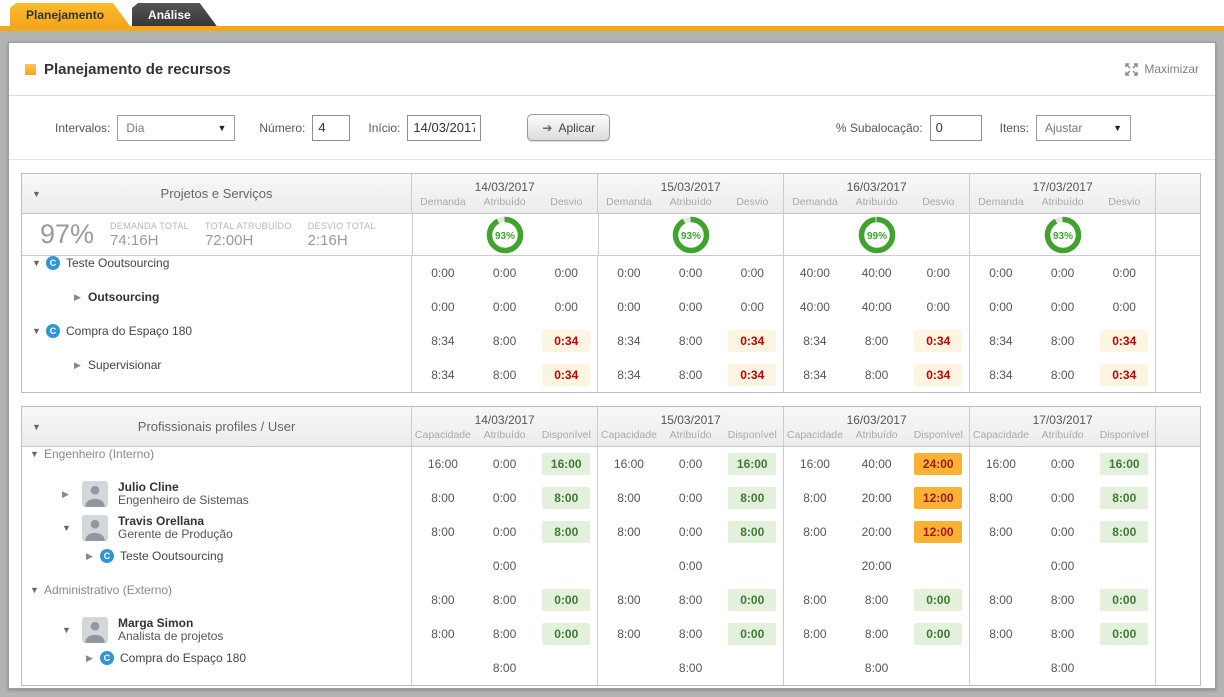 The width and height of the screenshot is (1224, 697). What do you see at coordinates (216, 590) in the screenshot?
I see `tree-row-group: ▼ Administrativo (Externo)` at bounding box center [216, 590].